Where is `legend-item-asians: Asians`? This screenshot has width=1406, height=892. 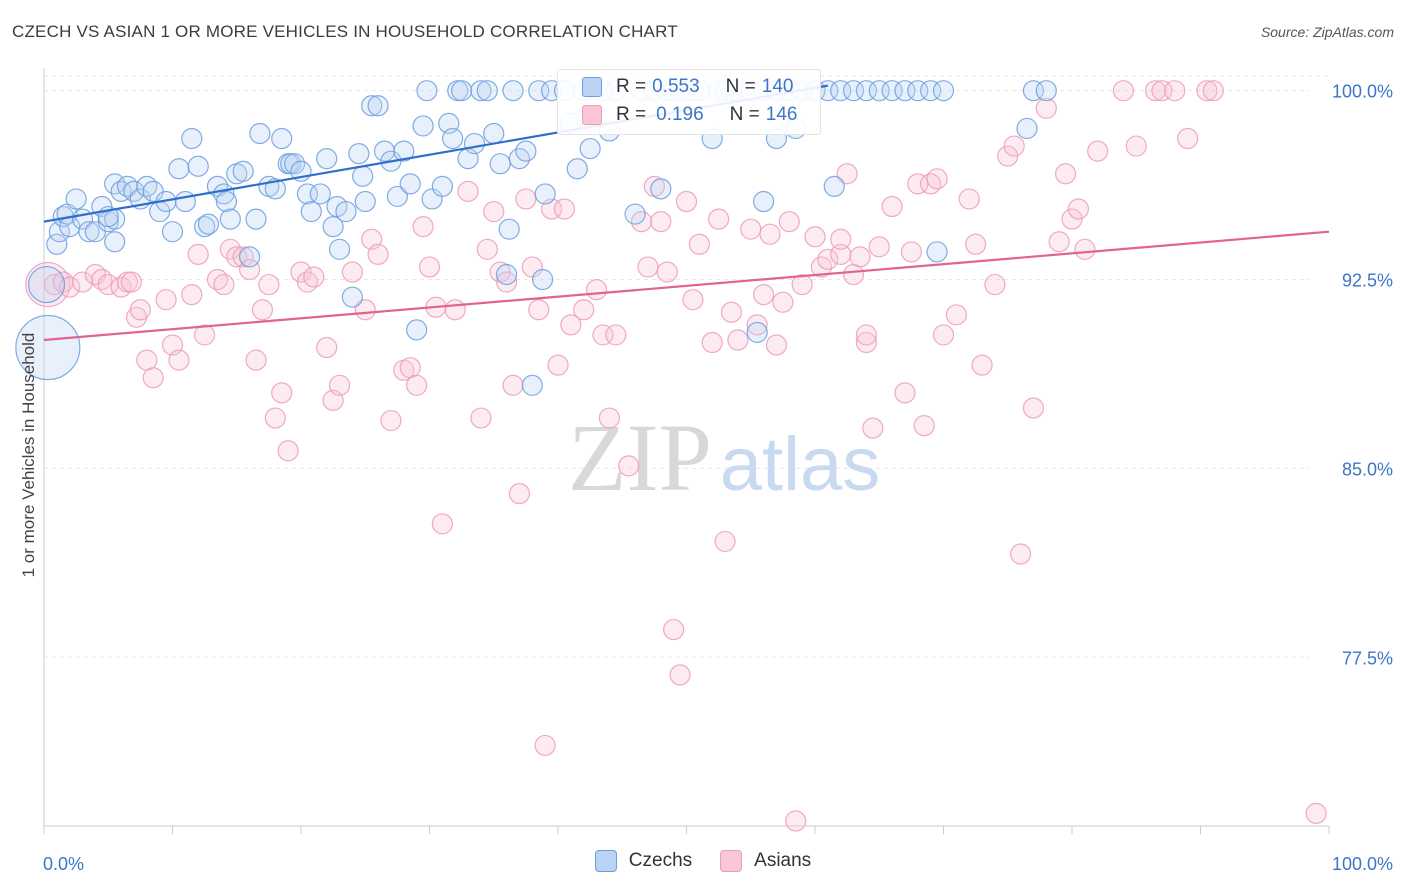
legend-item-asians: Asians is located at coordinates (765, 861).